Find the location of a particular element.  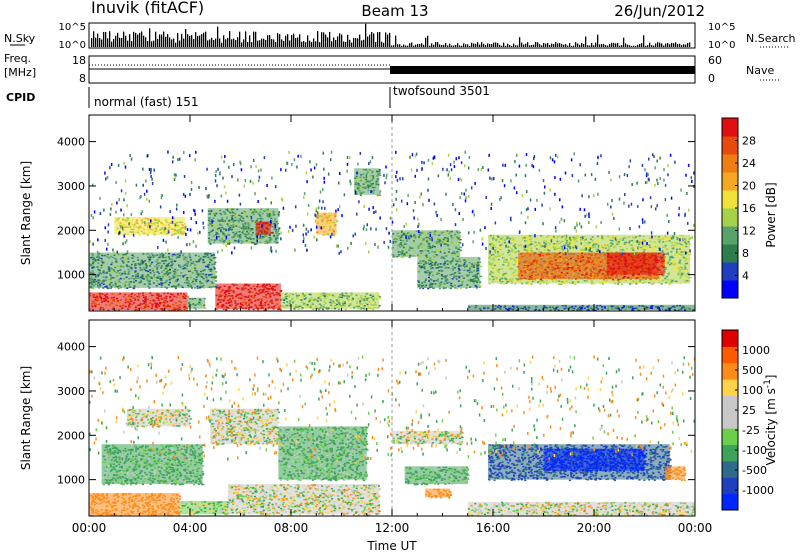

ytick-label: 3000 is located at coordinates (71, 186).